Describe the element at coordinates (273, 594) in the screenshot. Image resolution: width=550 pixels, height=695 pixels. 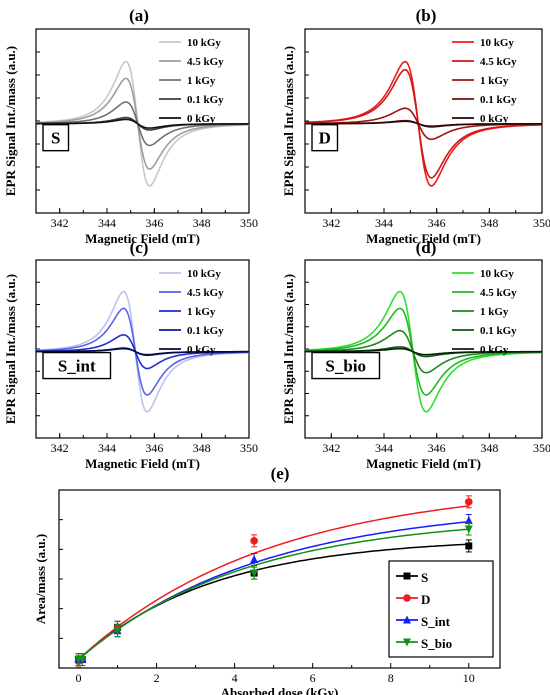
I see `fit-curve-s-bio` at that location.